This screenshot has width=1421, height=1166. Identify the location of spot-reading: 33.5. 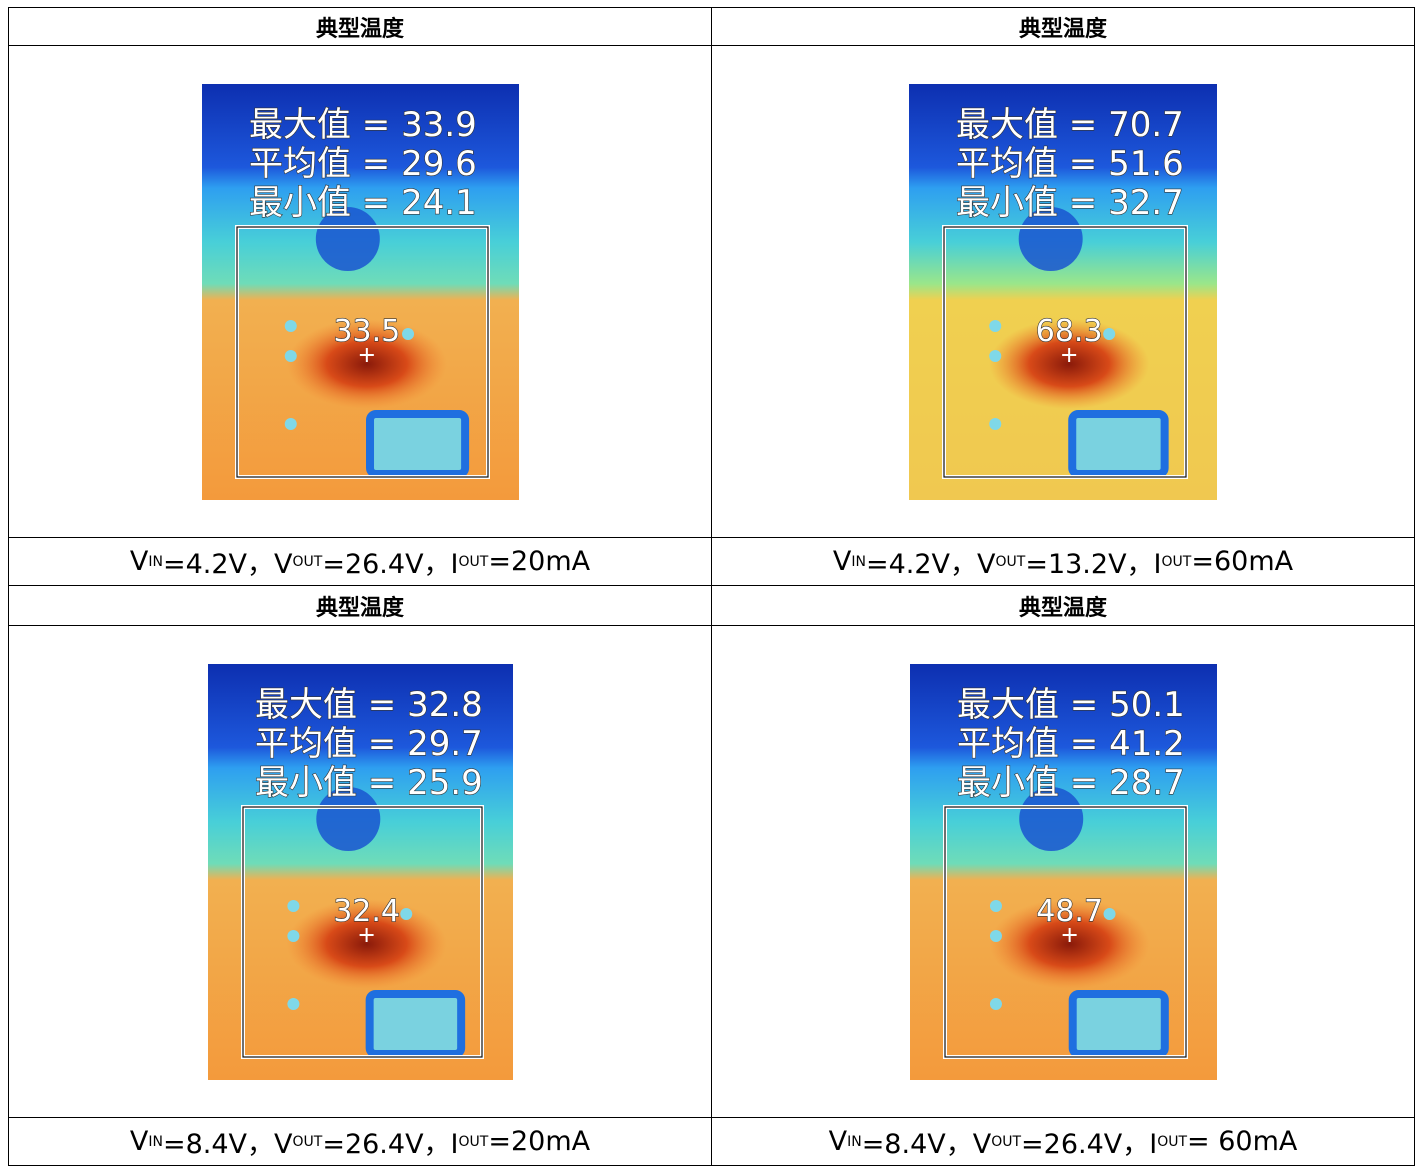
(366, 331).